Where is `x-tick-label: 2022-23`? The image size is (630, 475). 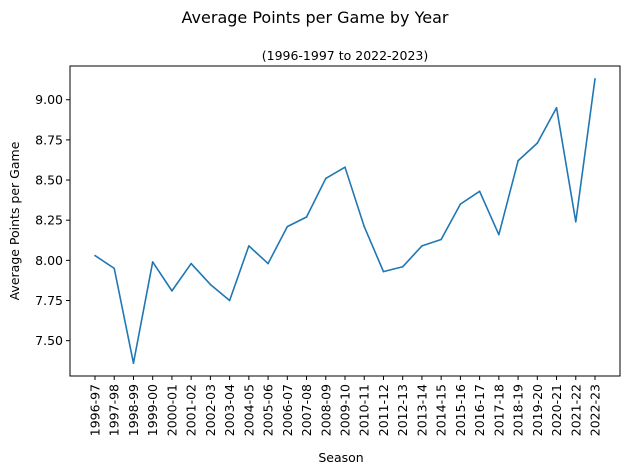
x-tick-label: 2022-23 is located at coordinates (595, 410).